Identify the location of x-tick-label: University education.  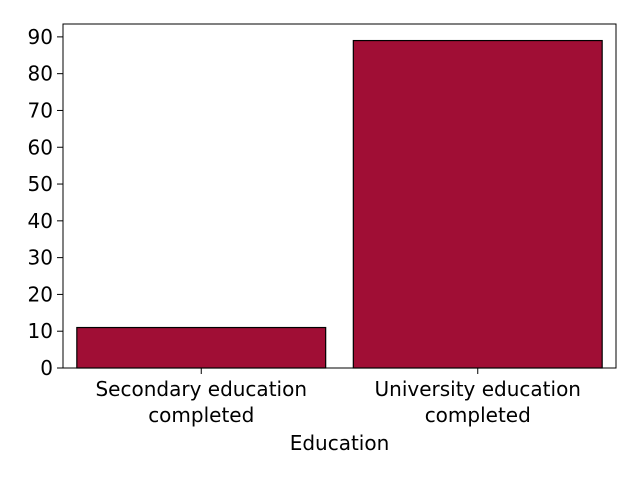
(478, 389).